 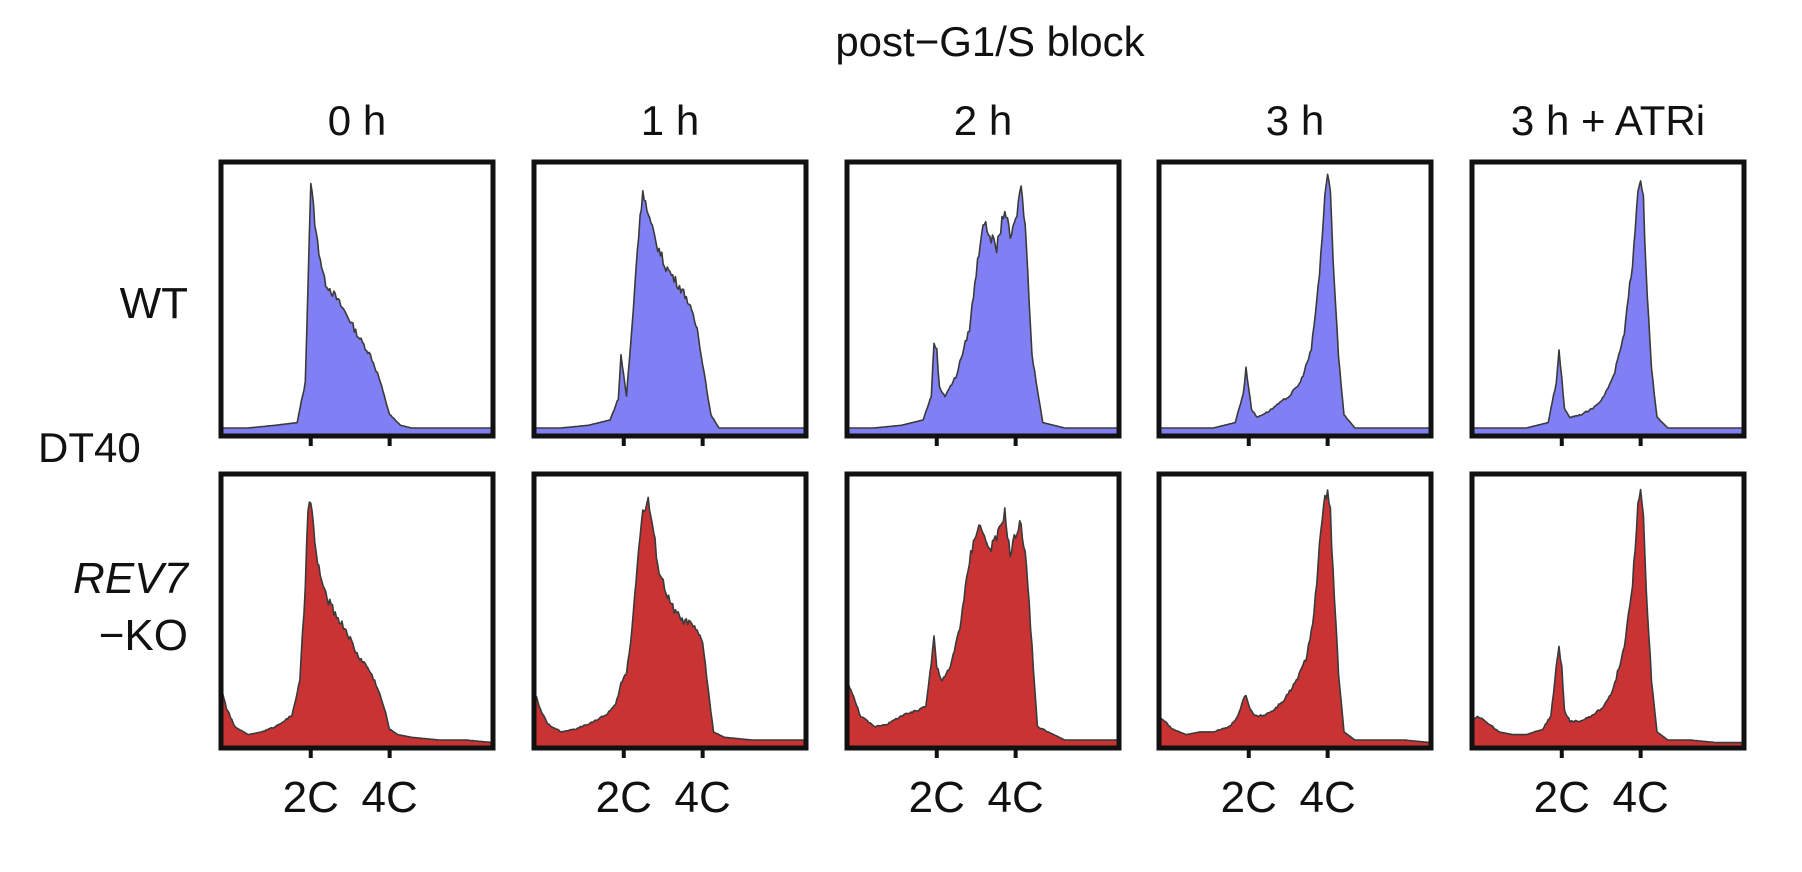 I want to click on row-label-1-line-1: −KO, so click(x=143, y=635).